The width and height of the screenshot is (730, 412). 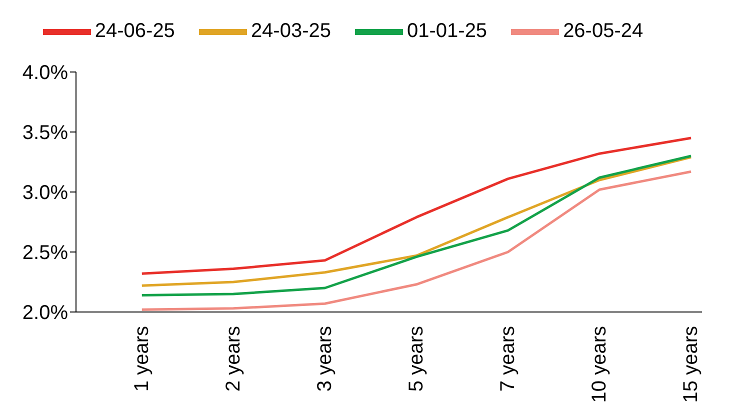 I want to click on y-tick-label: 2.0%, so click(x=45, y=313).